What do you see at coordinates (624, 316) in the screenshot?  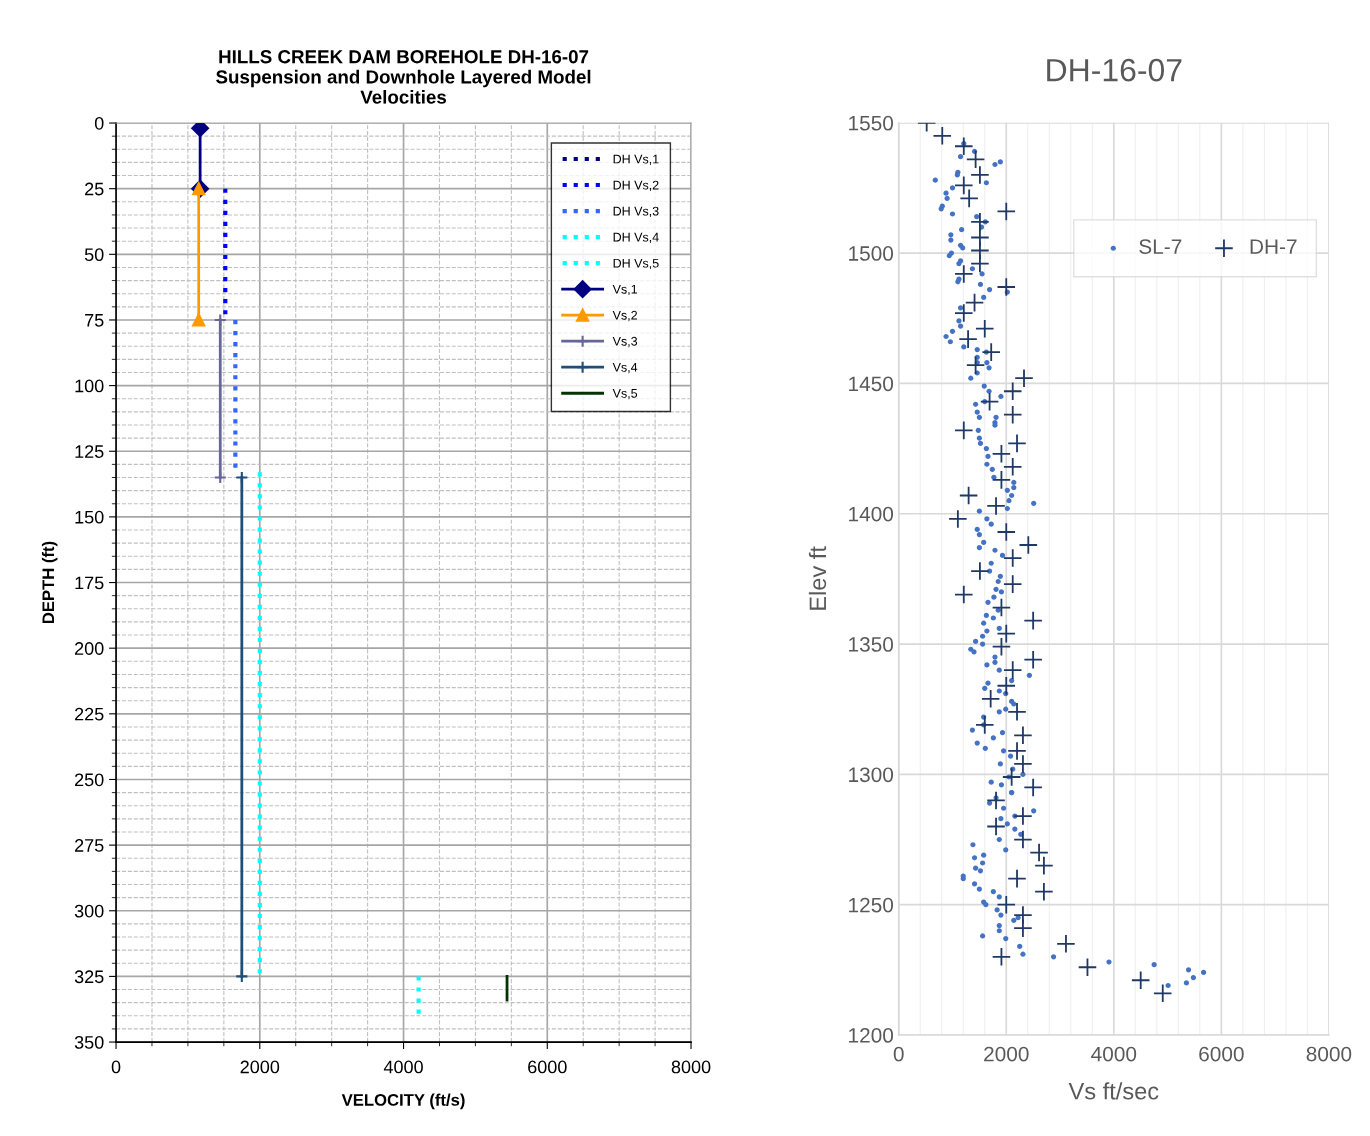 I see `legend-label: Vs,2` at bounding box center [624, 316].